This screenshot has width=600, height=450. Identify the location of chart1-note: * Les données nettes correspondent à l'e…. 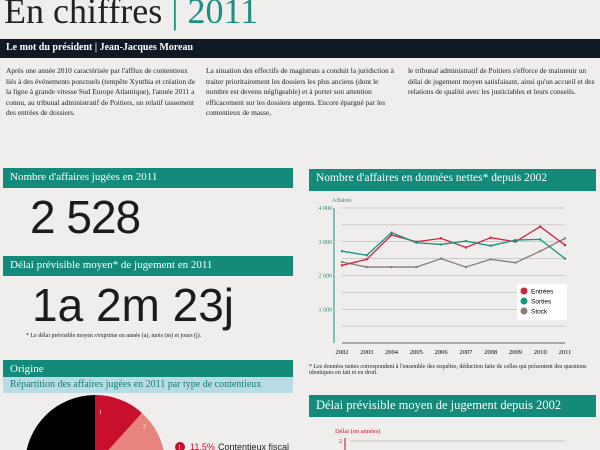
(448, 370).